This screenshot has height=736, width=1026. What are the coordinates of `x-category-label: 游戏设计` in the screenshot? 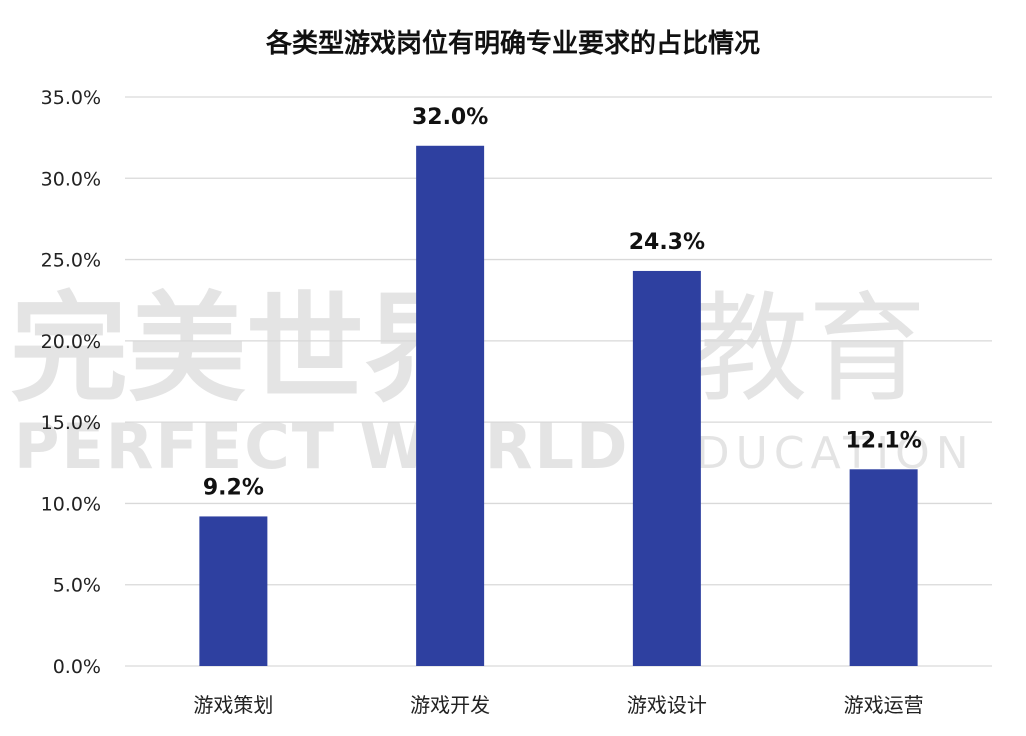 It's located at (667, 705).